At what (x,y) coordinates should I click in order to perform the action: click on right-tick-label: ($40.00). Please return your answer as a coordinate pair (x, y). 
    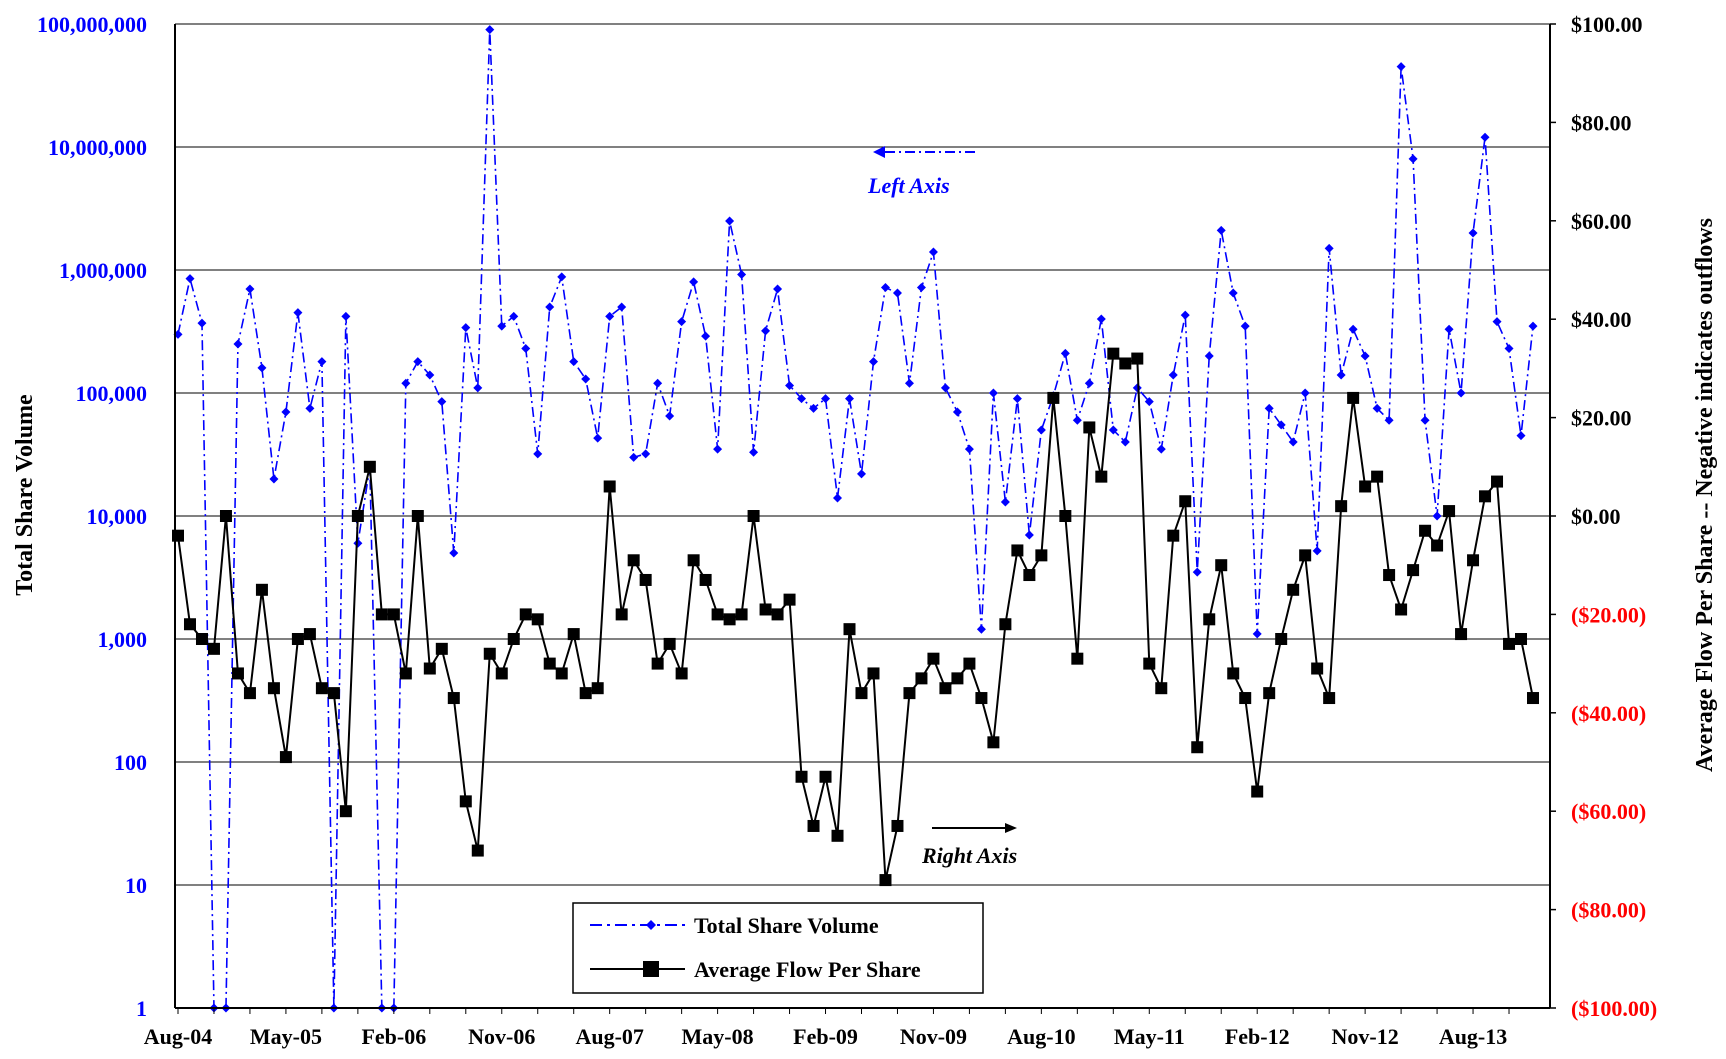
    Looking at the image, I should click on (1608, 713).